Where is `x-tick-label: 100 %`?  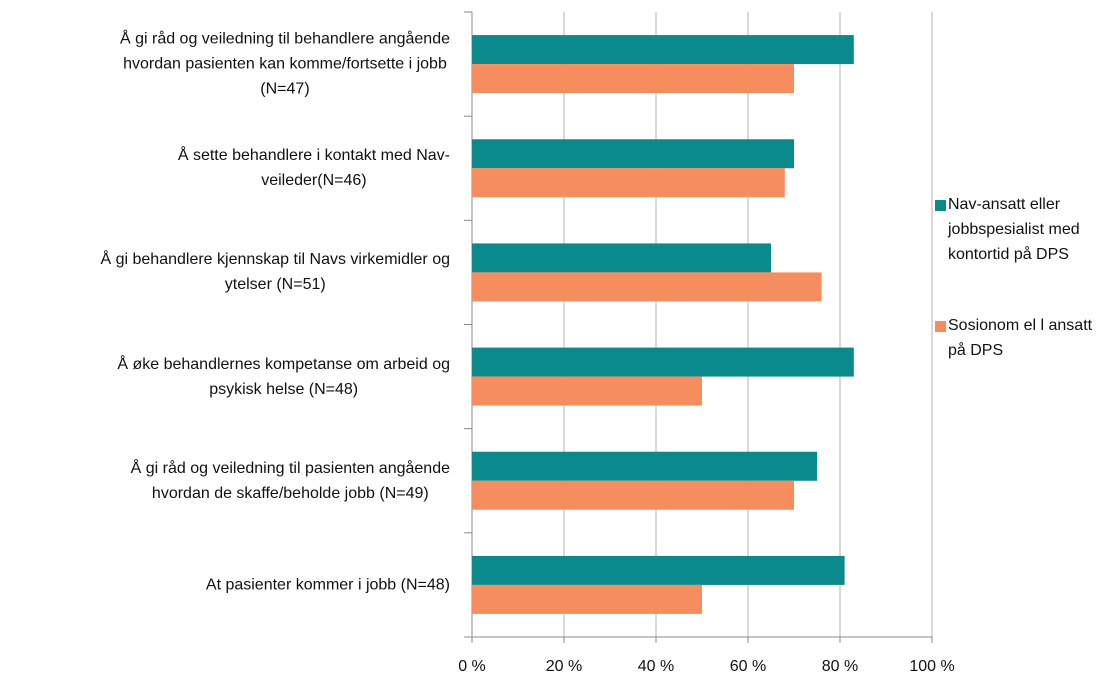 x-tick-label: 100 % is located at coordinates (931, 666).